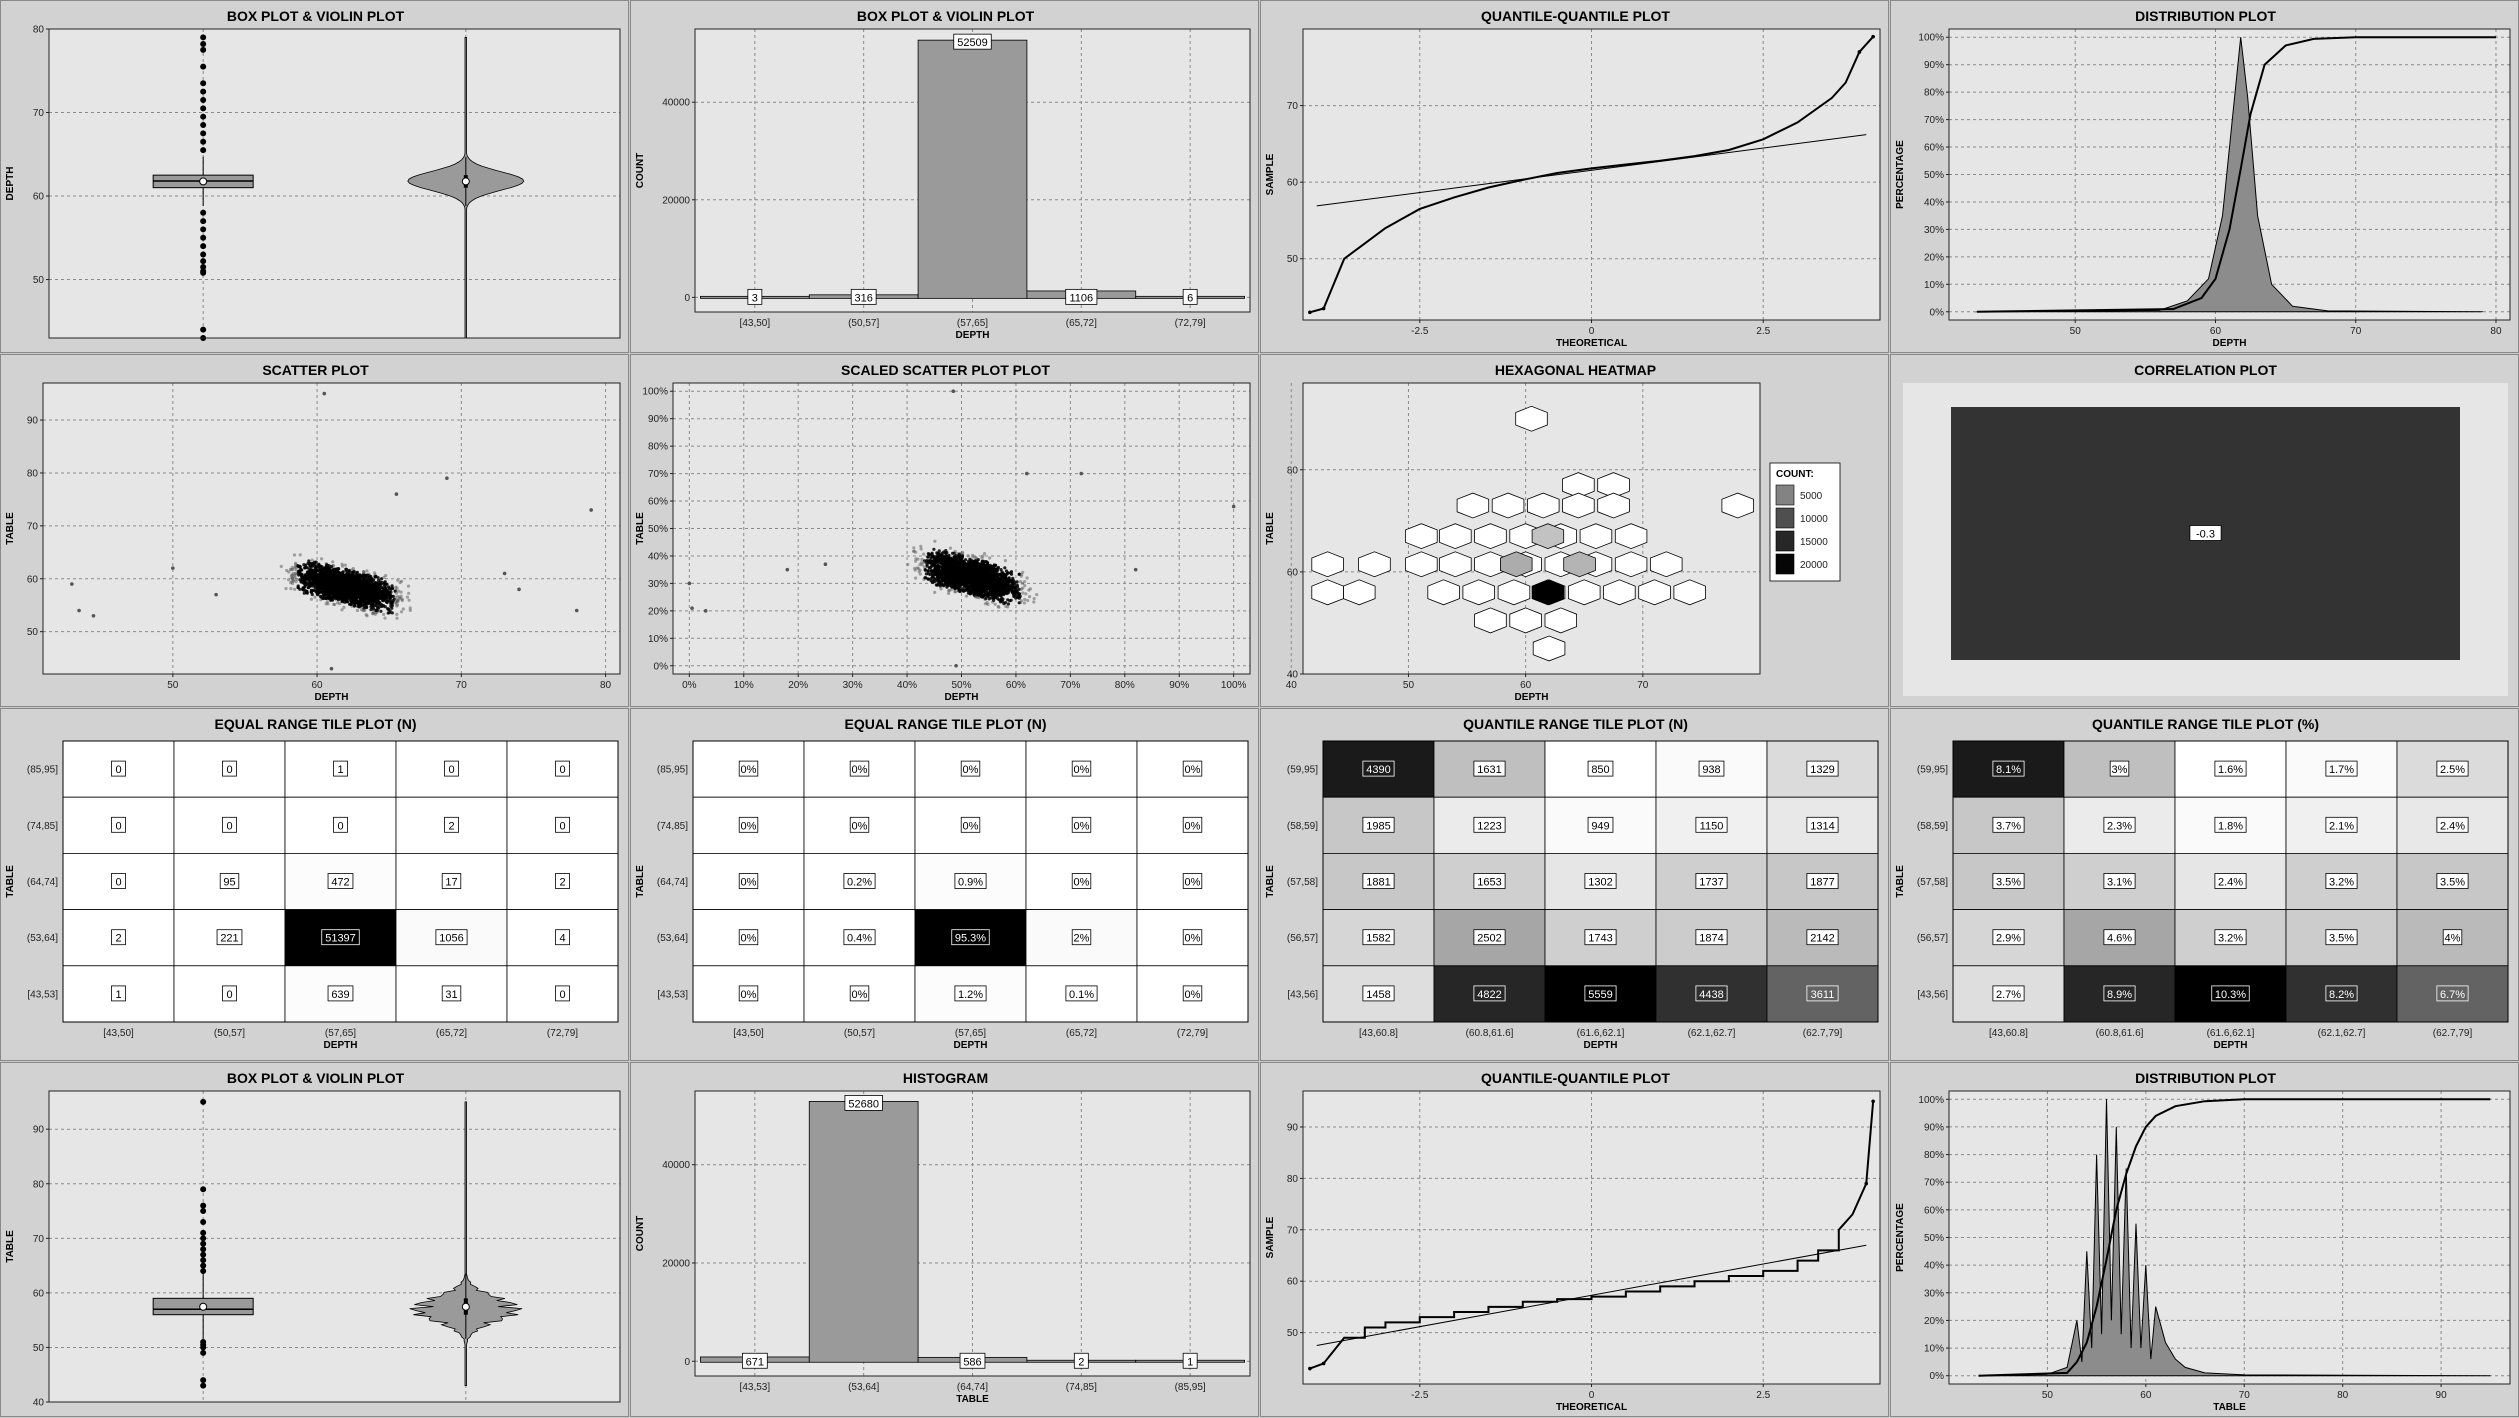  I want to click on x-tick-label: 80%, so click(1125, 685).